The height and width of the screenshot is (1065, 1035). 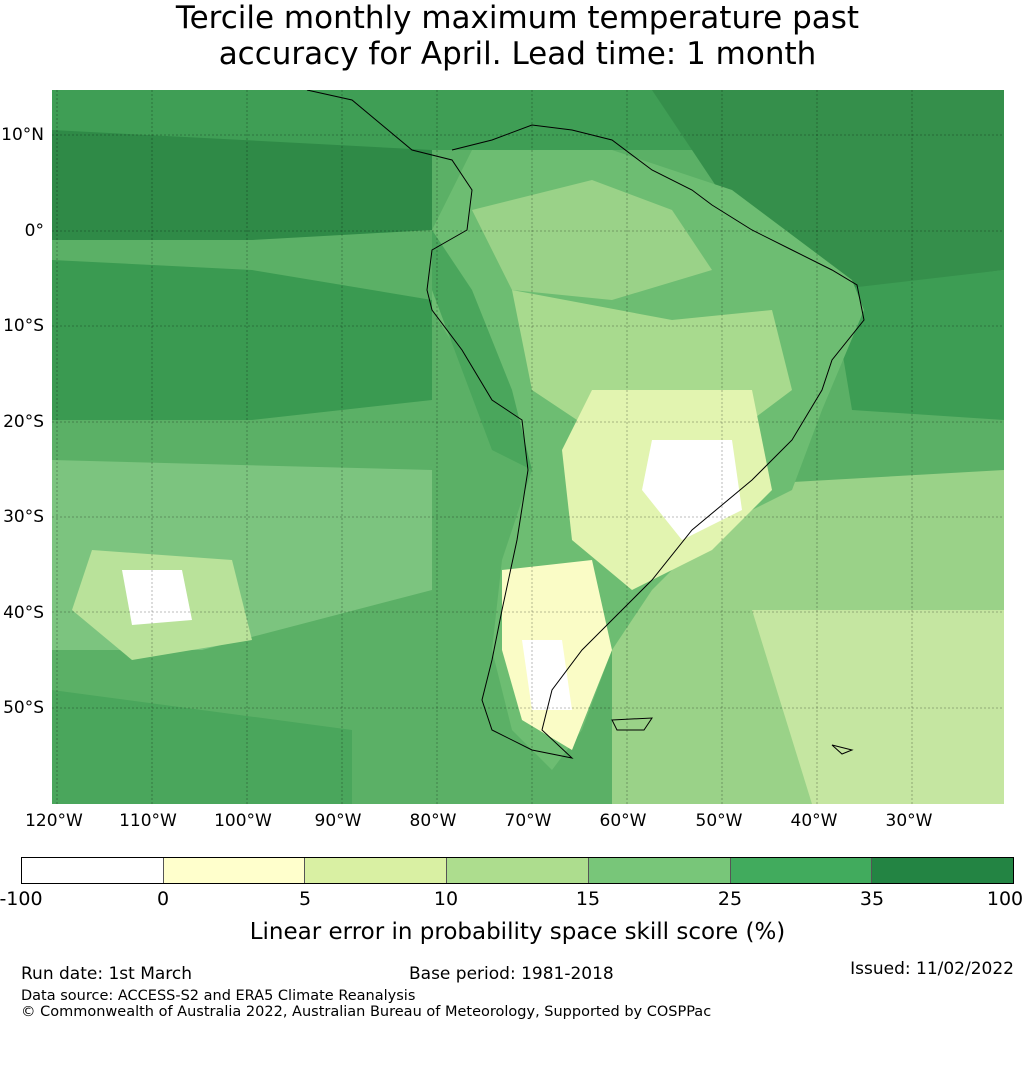 What do you see at coordinates (34, 231) in the screenshot?
I see `lat-label-0: 0°` at bounding box center [34, 231].